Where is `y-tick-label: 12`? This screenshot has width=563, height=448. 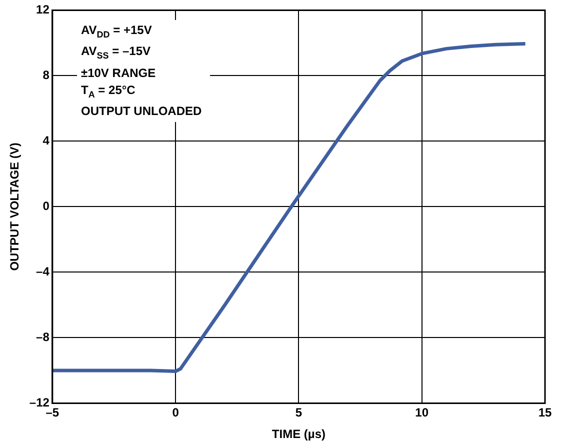
y-tick-label: 12 is located at coordinates (43, 9).